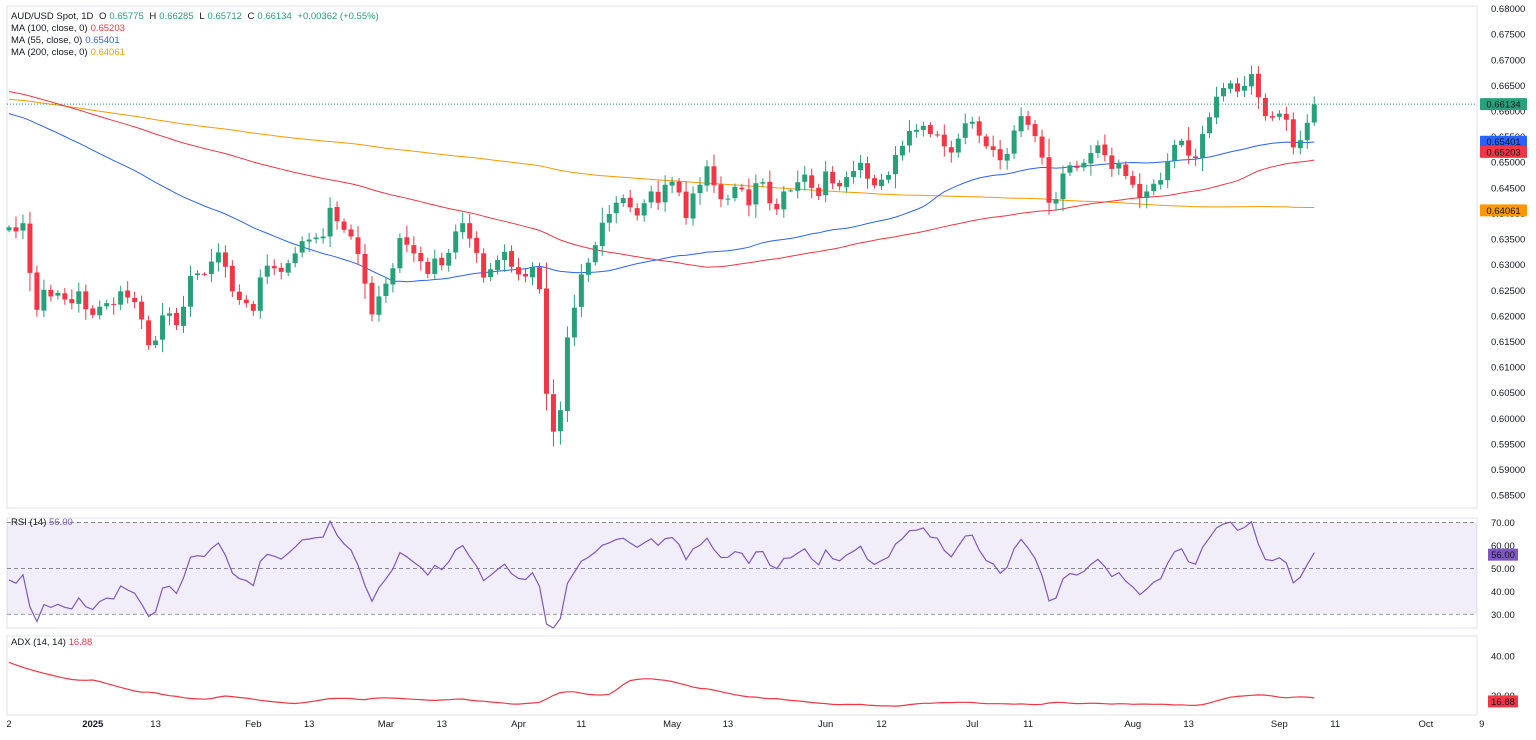  Describe the element at coordinates (1503, 211) in the screenshot. I see `ma200-tag: 0.64061` at that location.